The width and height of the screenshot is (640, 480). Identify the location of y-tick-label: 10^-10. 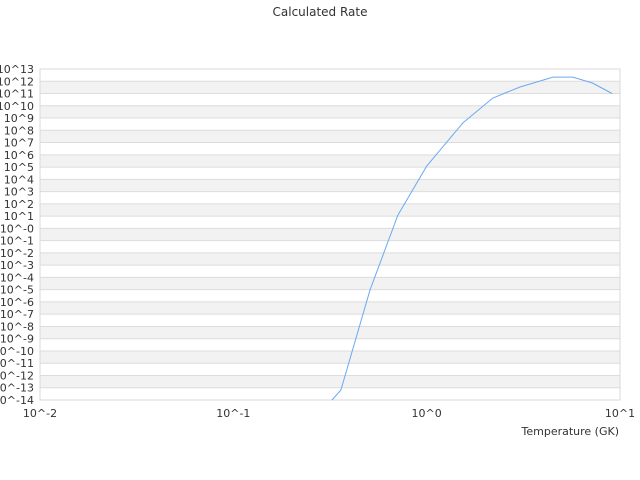
(17, 351).